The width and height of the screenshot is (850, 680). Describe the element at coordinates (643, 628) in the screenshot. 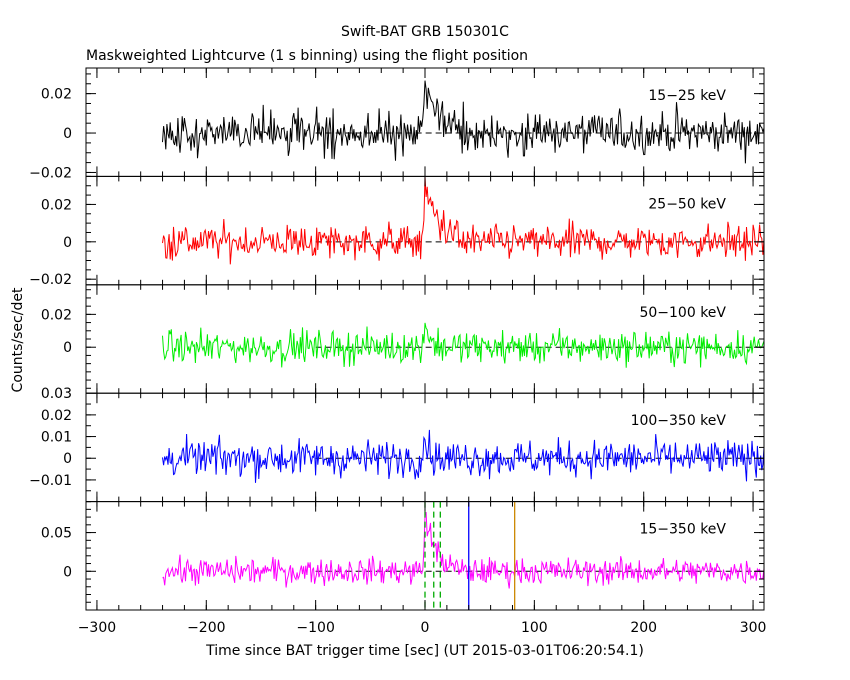

I see `x-tick-label: 200` at that location.